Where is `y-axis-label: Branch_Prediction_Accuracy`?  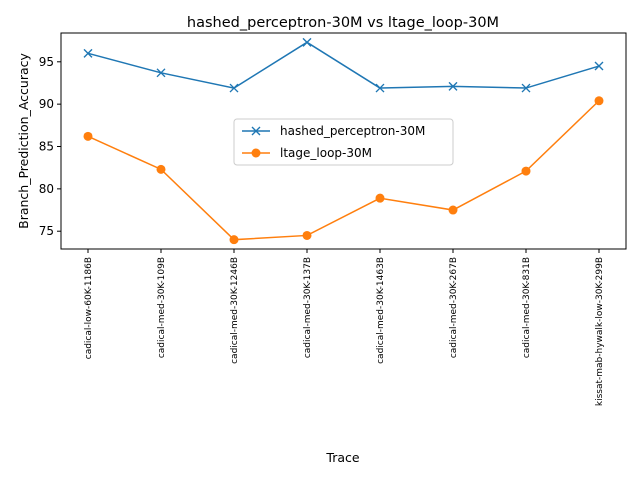
y-axis-label: Branch_Prediction_Accuracy is located at coordinates (23, 141).